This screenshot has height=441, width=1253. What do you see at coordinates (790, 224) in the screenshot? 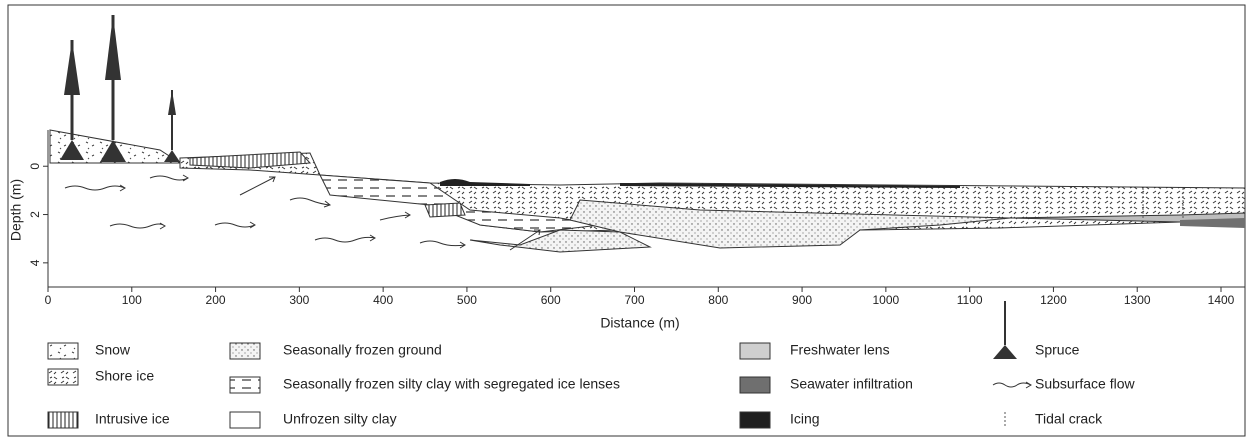
I see `frozen-ground` at bounding box center [790, 224].